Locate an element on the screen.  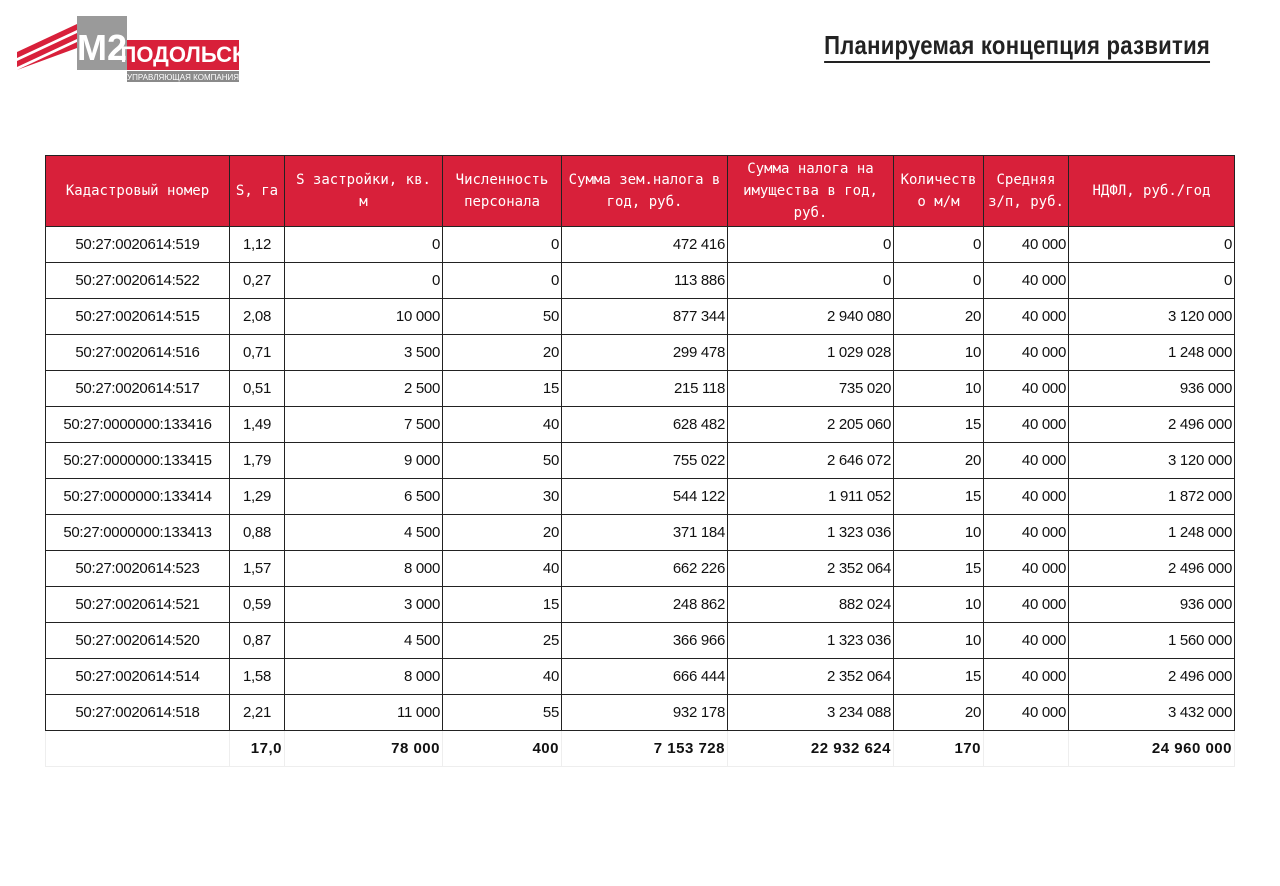
cell: 50:27:0020614:523 is located at coordinates (137, 568).